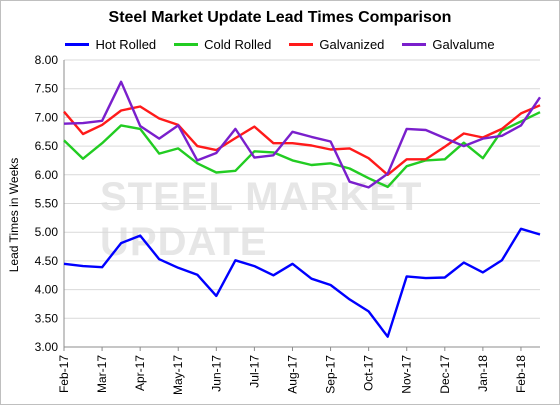 This screenshot has width=560, height=405. Describe the element at coordinates (102, 374) in the screenshot. I see `x-tick-label-1: Mar-17` at that location.